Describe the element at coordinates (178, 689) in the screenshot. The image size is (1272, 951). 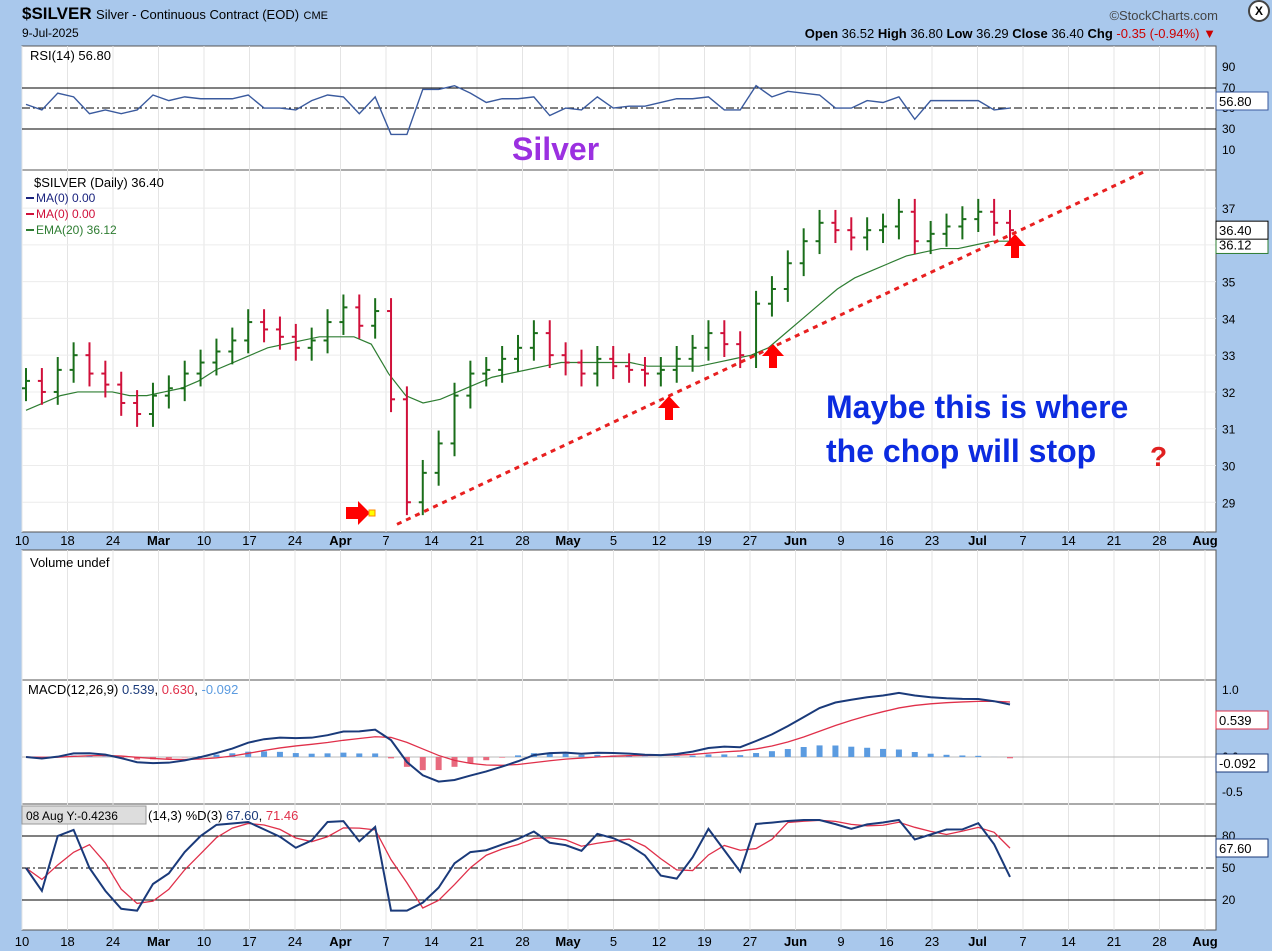
I see `macd-signal-value: 0.630` at that location.